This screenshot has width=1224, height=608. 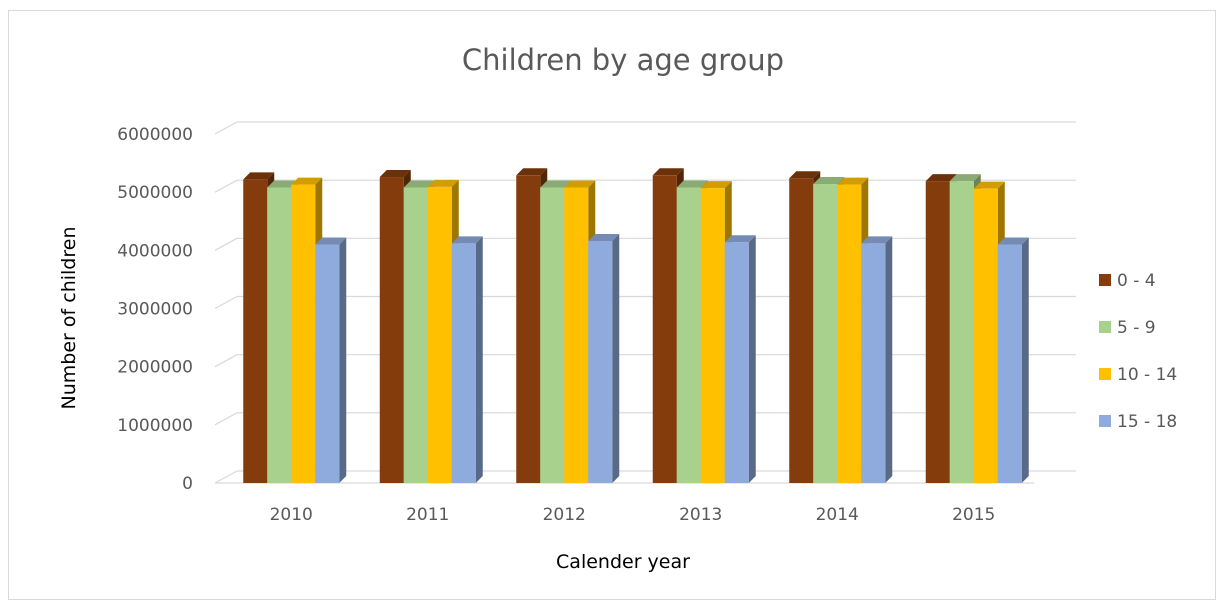 I want to click on x-tick-label: 2011, so click(x=427, y=515).